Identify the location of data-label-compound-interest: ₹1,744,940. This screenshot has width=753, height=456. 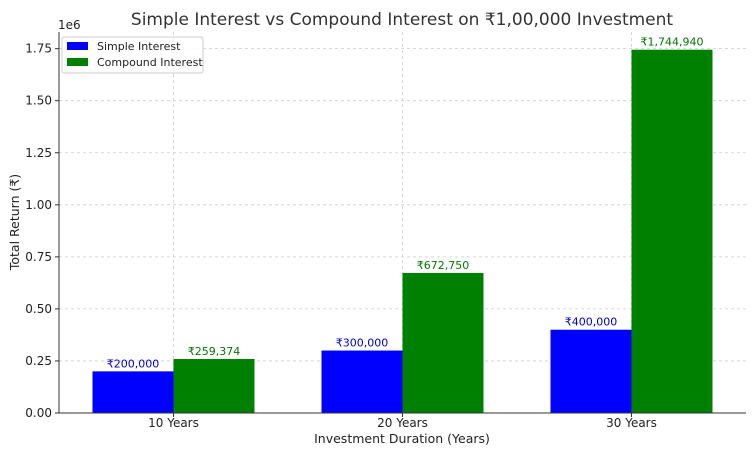
(672, 42).